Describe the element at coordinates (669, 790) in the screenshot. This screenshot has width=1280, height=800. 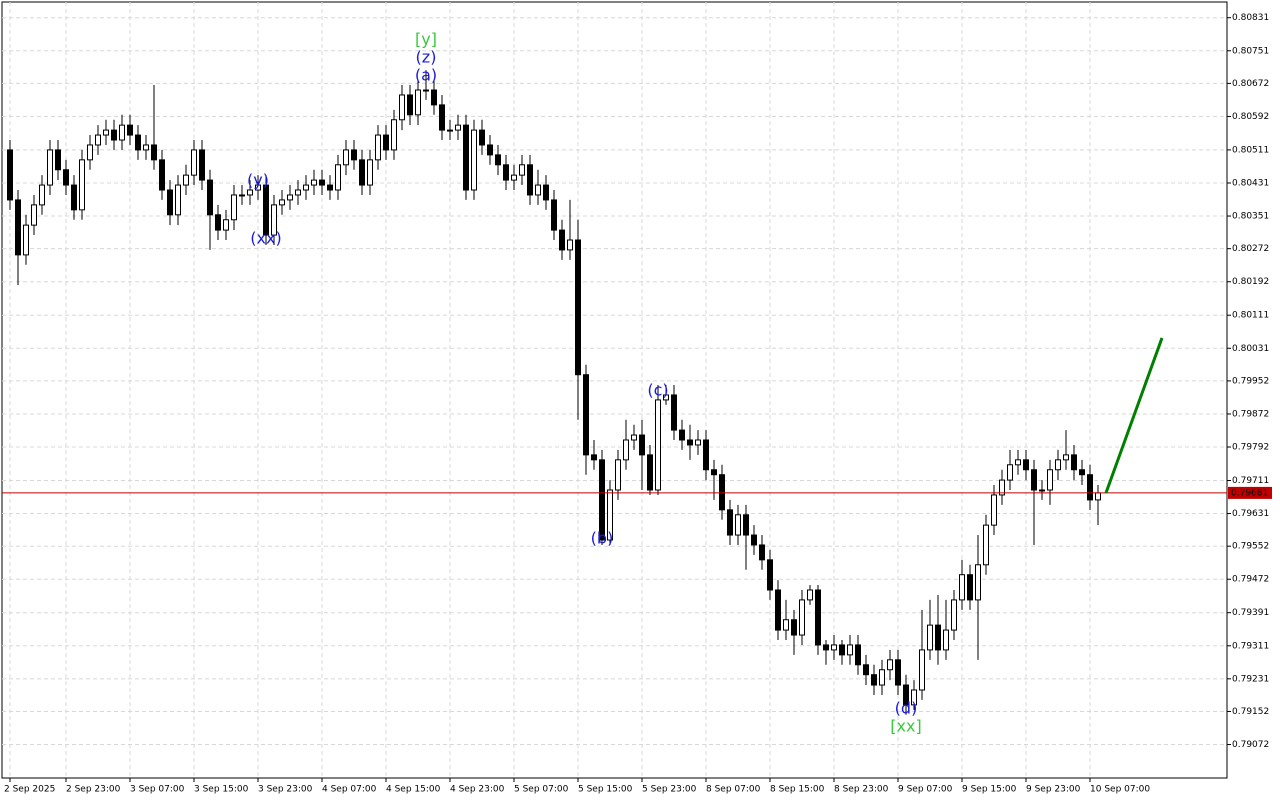
I see `x-tick-label: 5 Sep 23:00` at that location.